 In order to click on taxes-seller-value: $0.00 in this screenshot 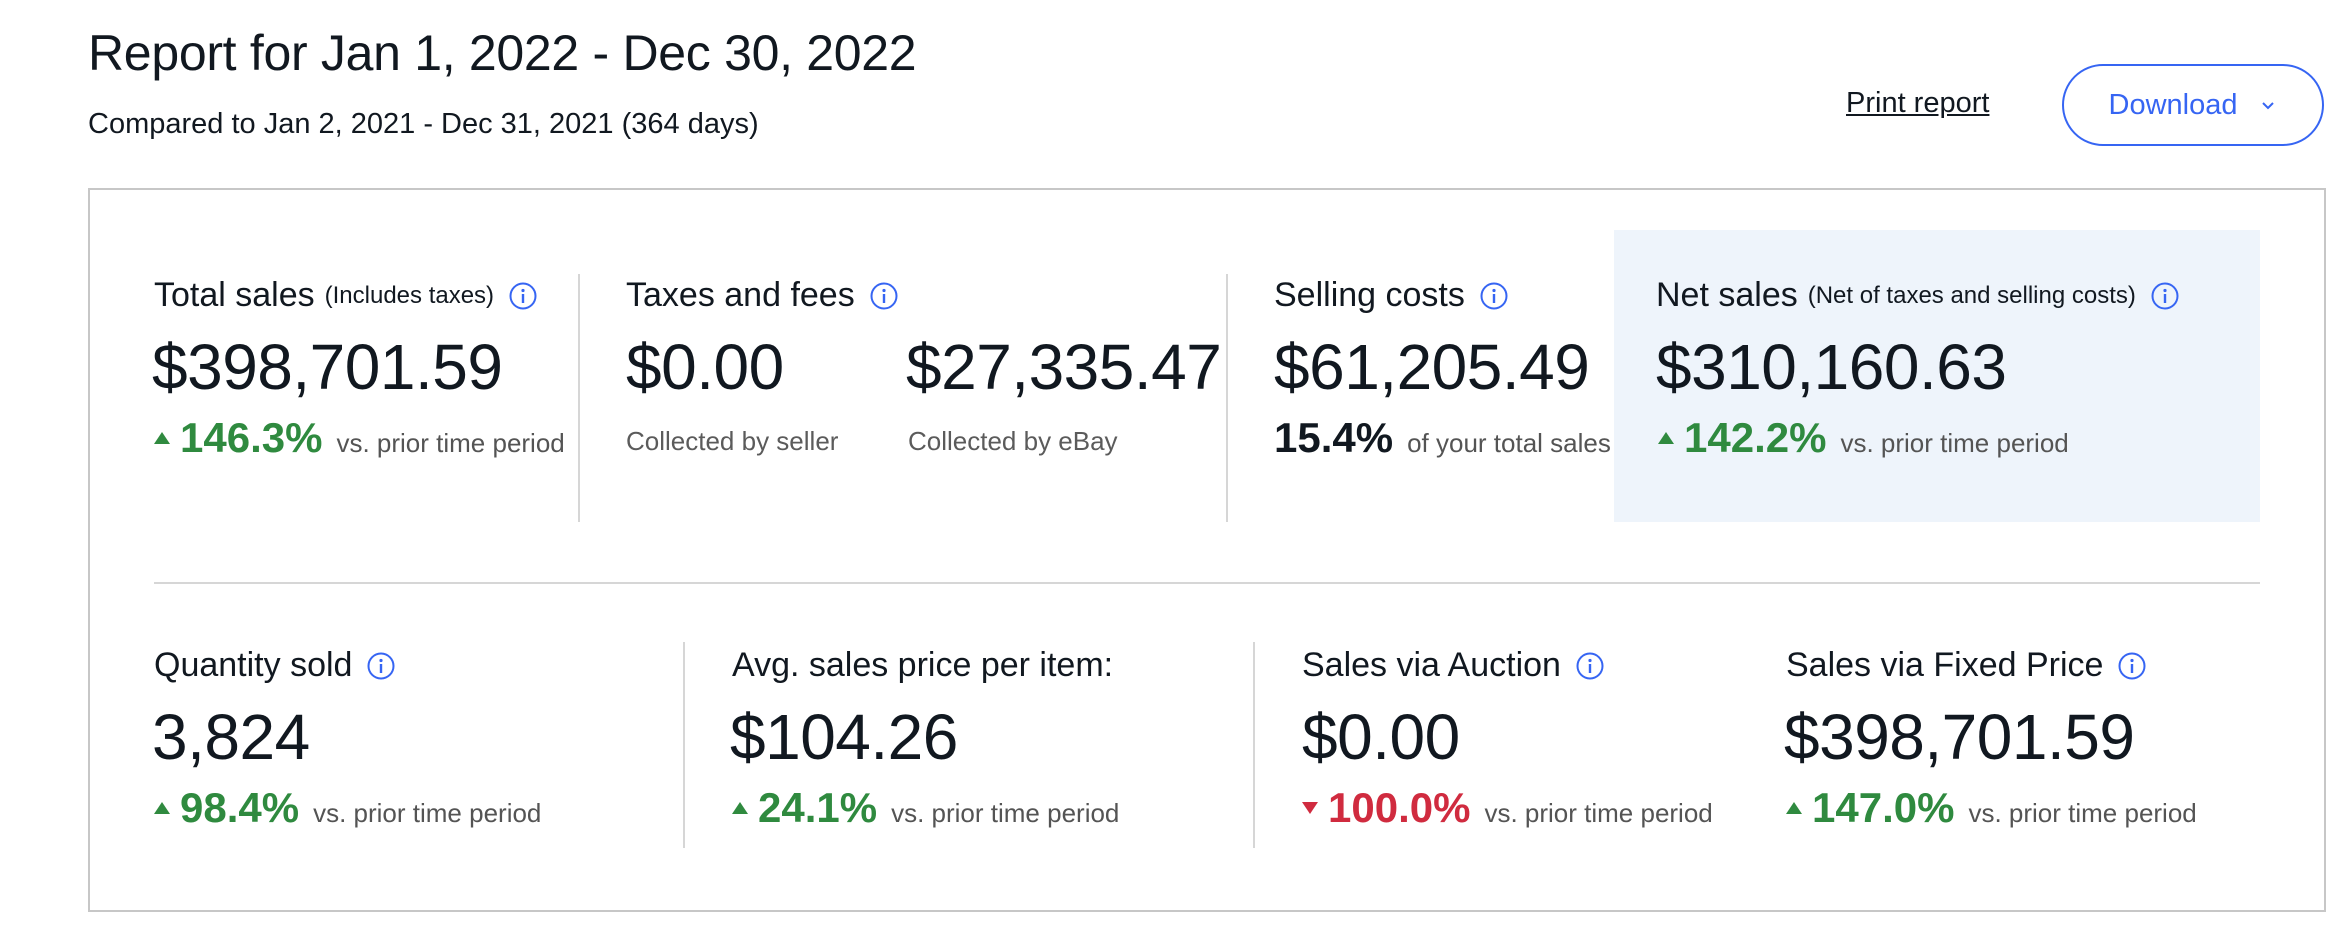, I will do `click(705, 367)`.